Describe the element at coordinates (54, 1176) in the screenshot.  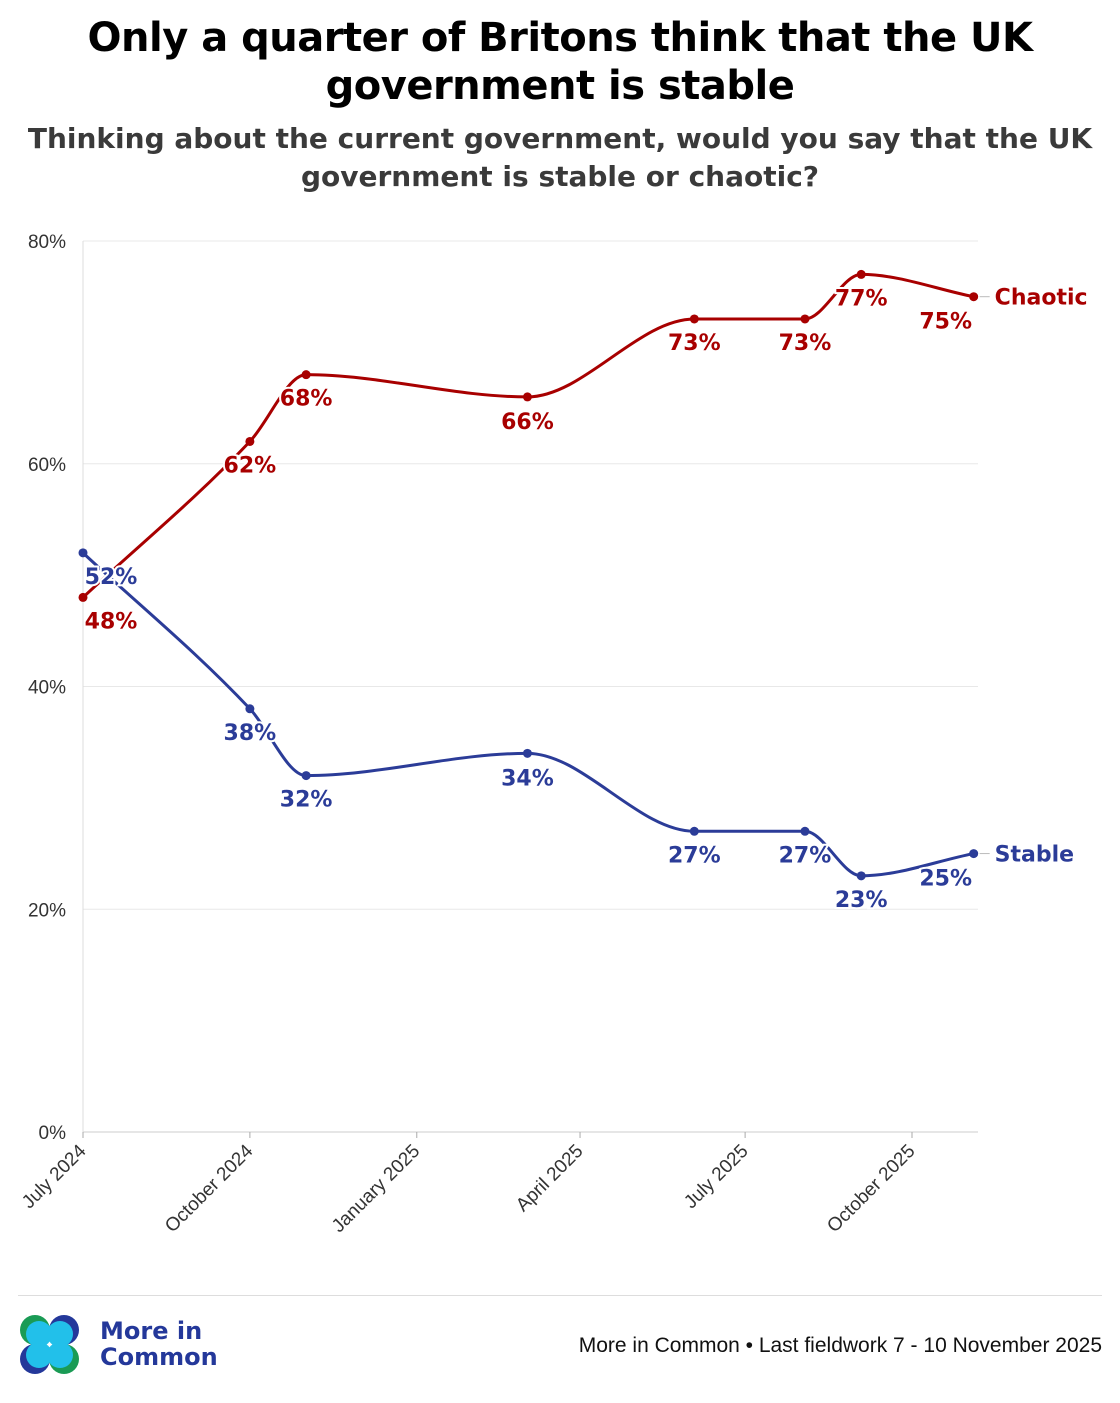
I see `x-tick-label: July 2024` at that location.